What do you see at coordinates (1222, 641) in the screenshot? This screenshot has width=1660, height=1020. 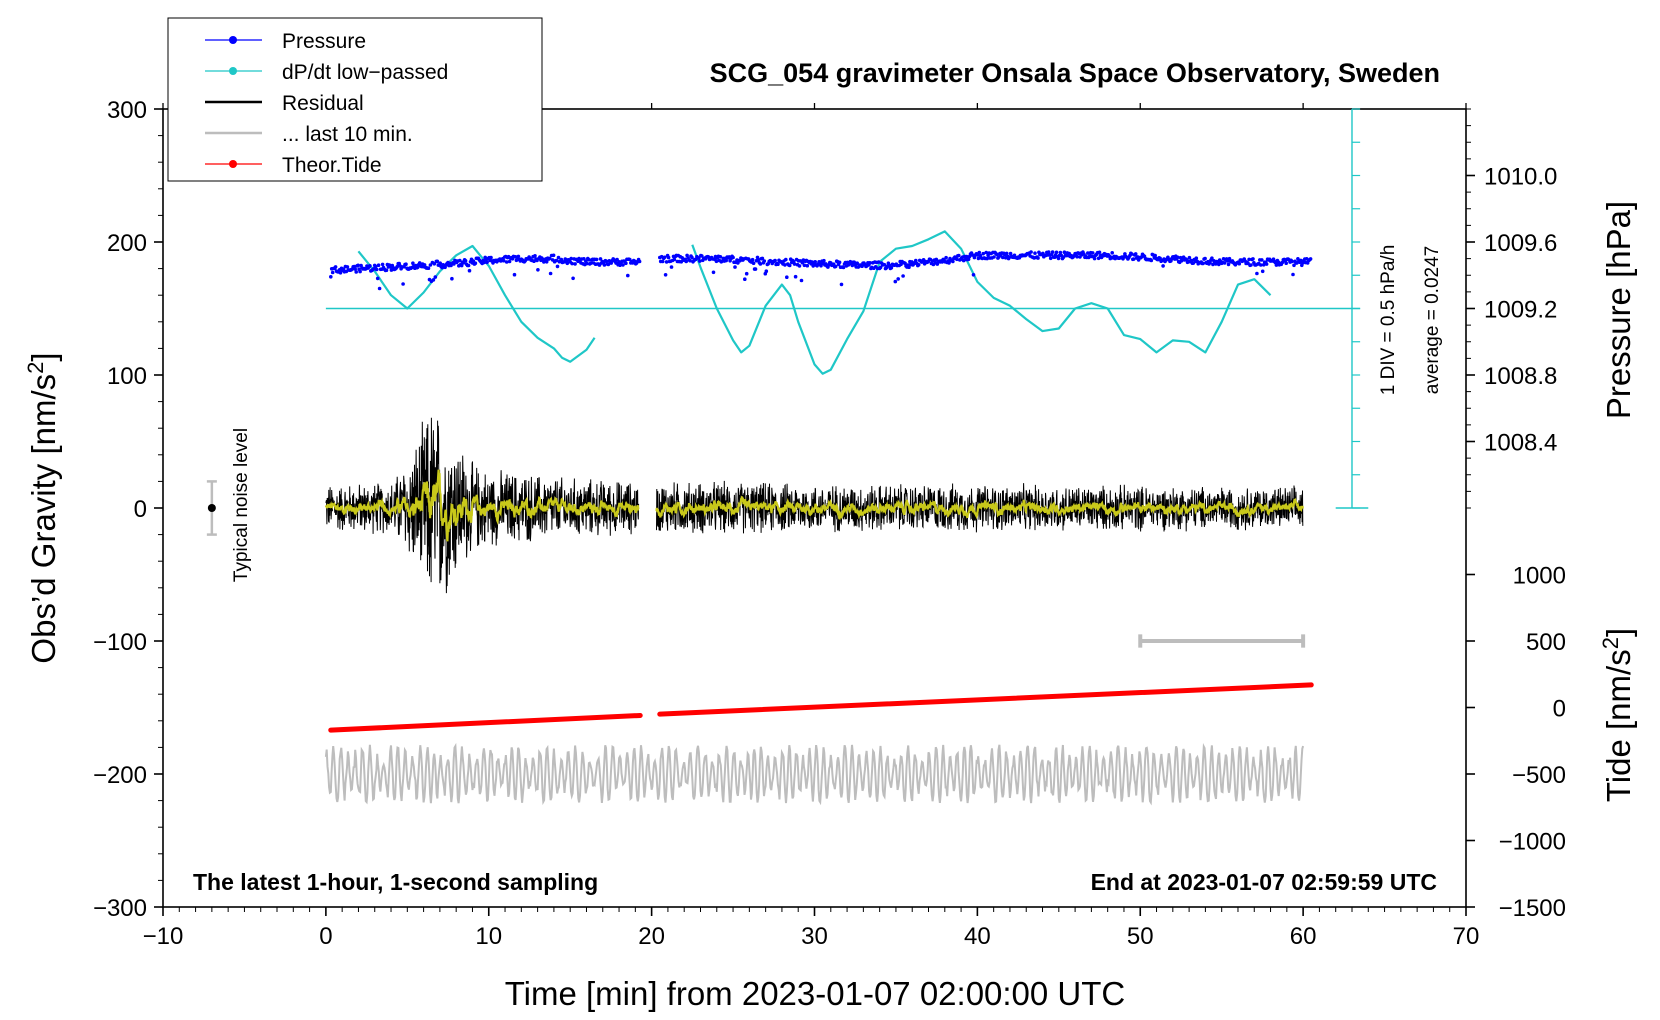 I see `last-10-min-bar` at bounding box center [1222, 641].